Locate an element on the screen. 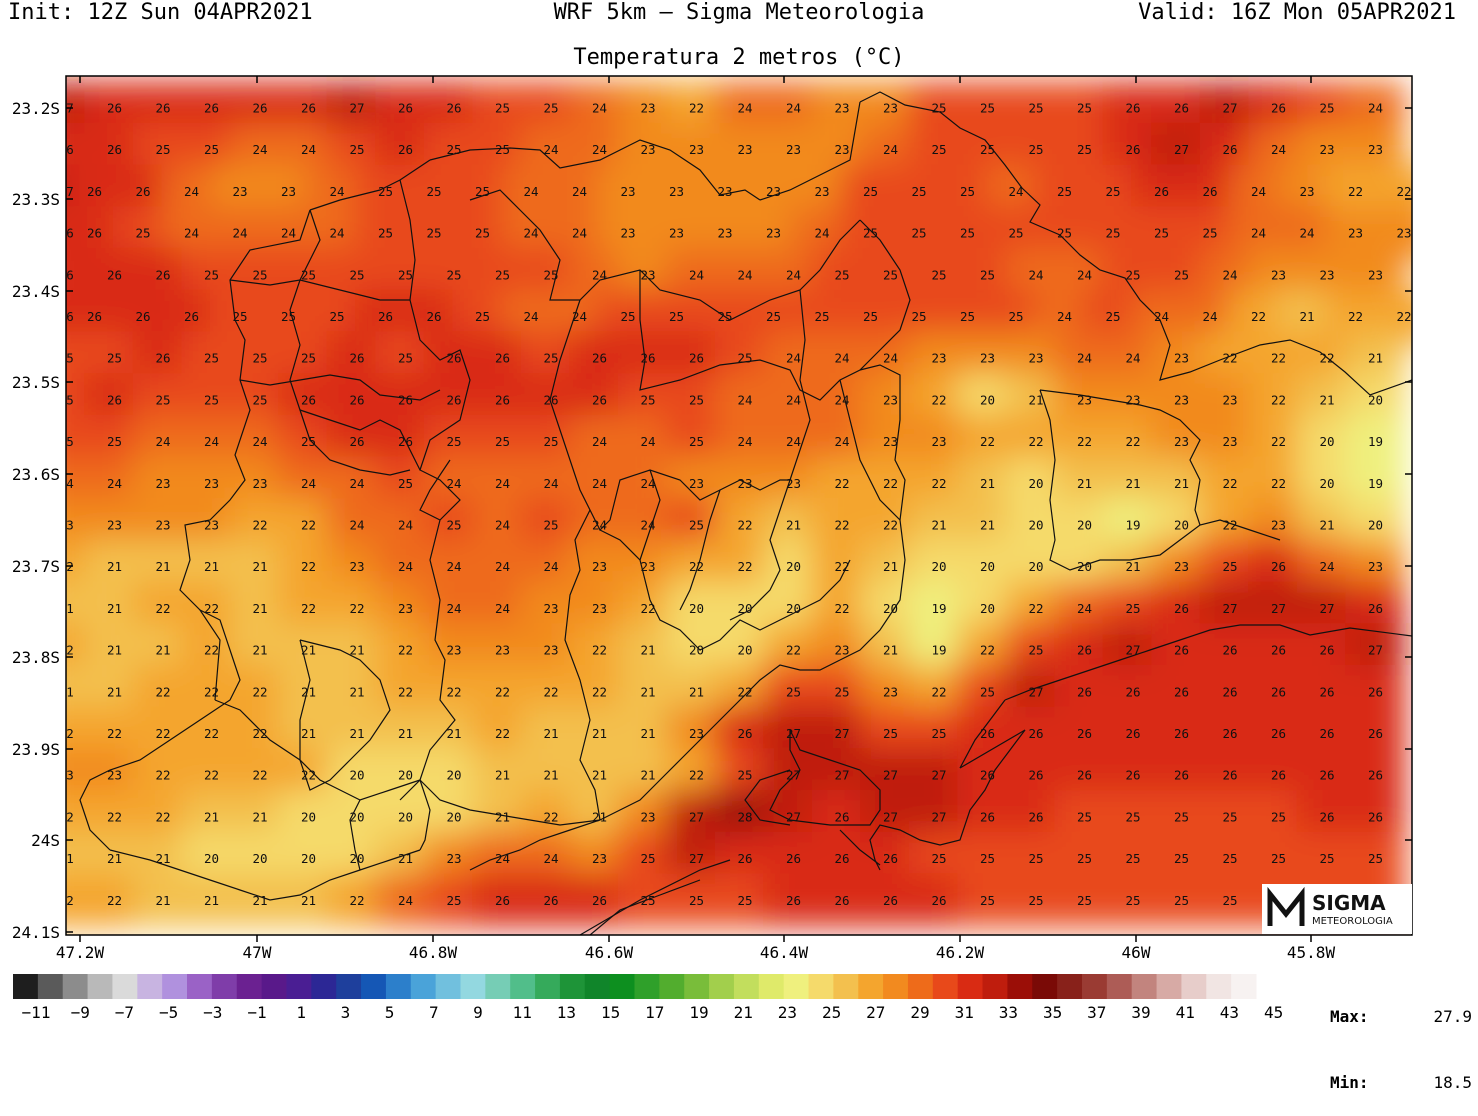 This screenshot has height=1116, width=1478. stats-panel: Max: 27.9 Min: 18.5 is located at coordinates (1401, 1039).